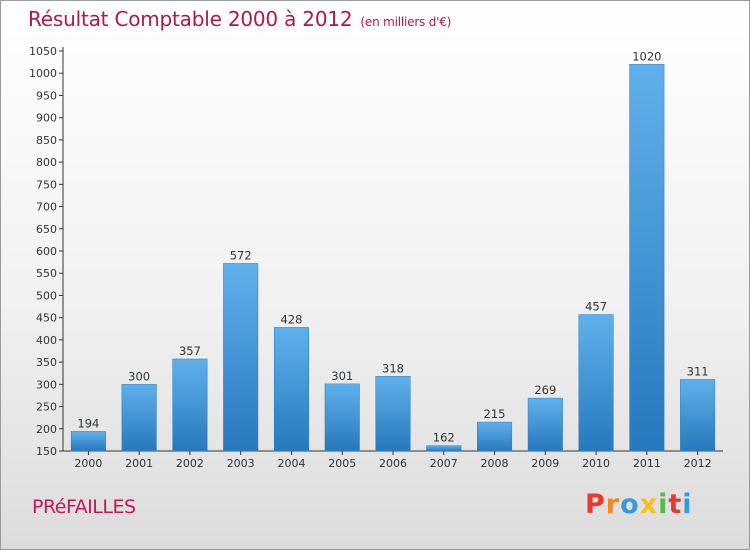 The image size is (750, 551). I want to click on x-tick-label-2006: 2006, so click(393, 463).